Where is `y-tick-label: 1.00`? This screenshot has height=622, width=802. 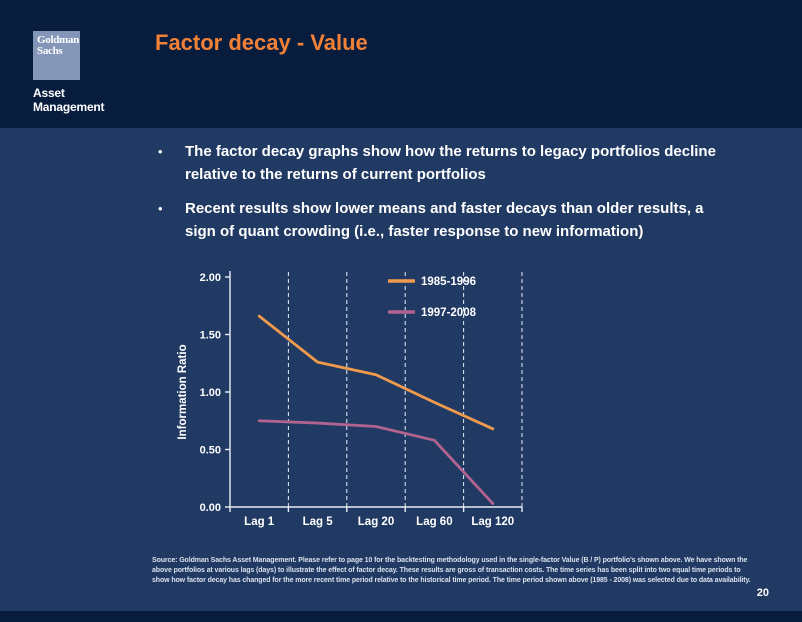
y-tick-label: 1.00 is located at coordinates (210, 393).